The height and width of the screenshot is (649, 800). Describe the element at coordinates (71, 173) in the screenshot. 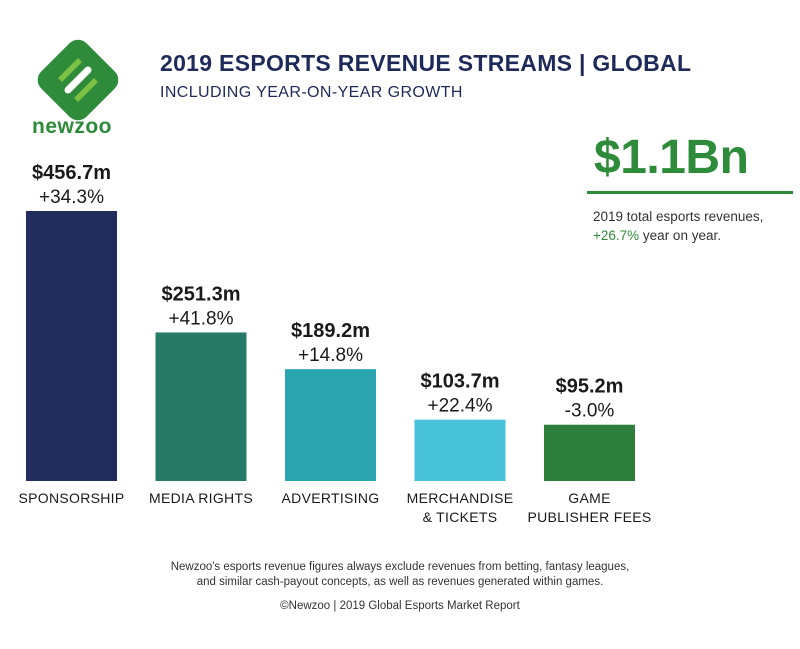

I see `bar-value-label-0: $456.7m` at that location.